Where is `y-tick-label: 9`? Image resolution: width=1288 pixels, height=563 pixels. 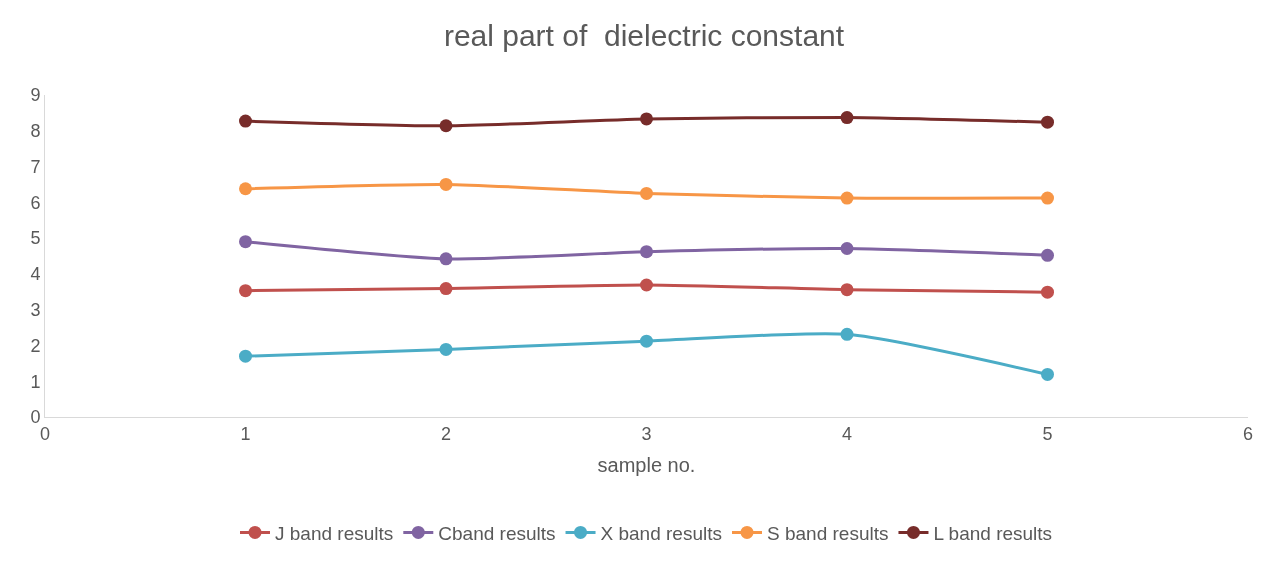 y-tick-label: 9 is located at coordinates (35, 95).